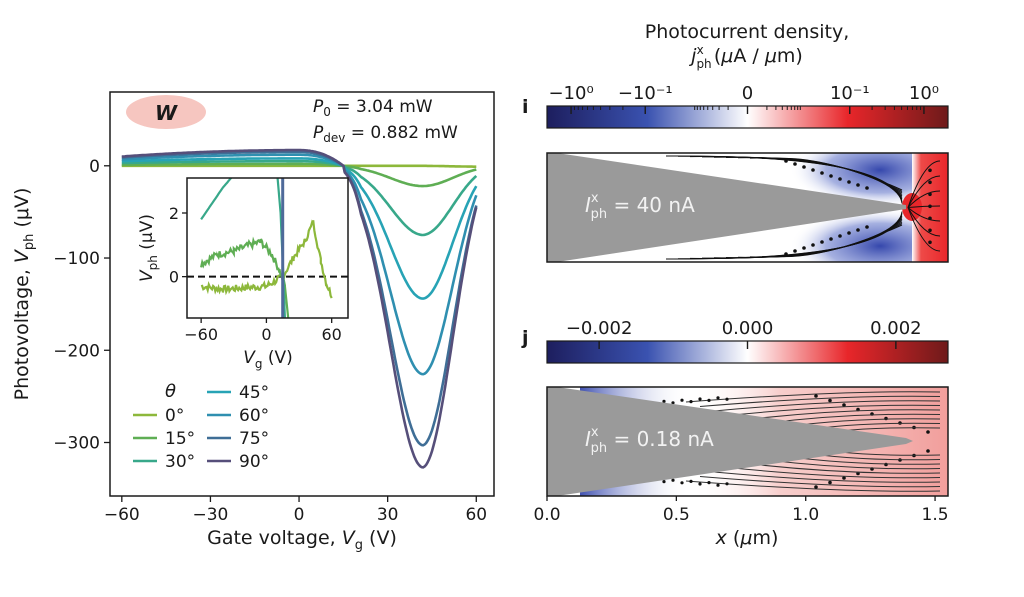  I want to click on legend: θ 0° 15° 30° 45° 60° 75° 90°, so click(201, 426).